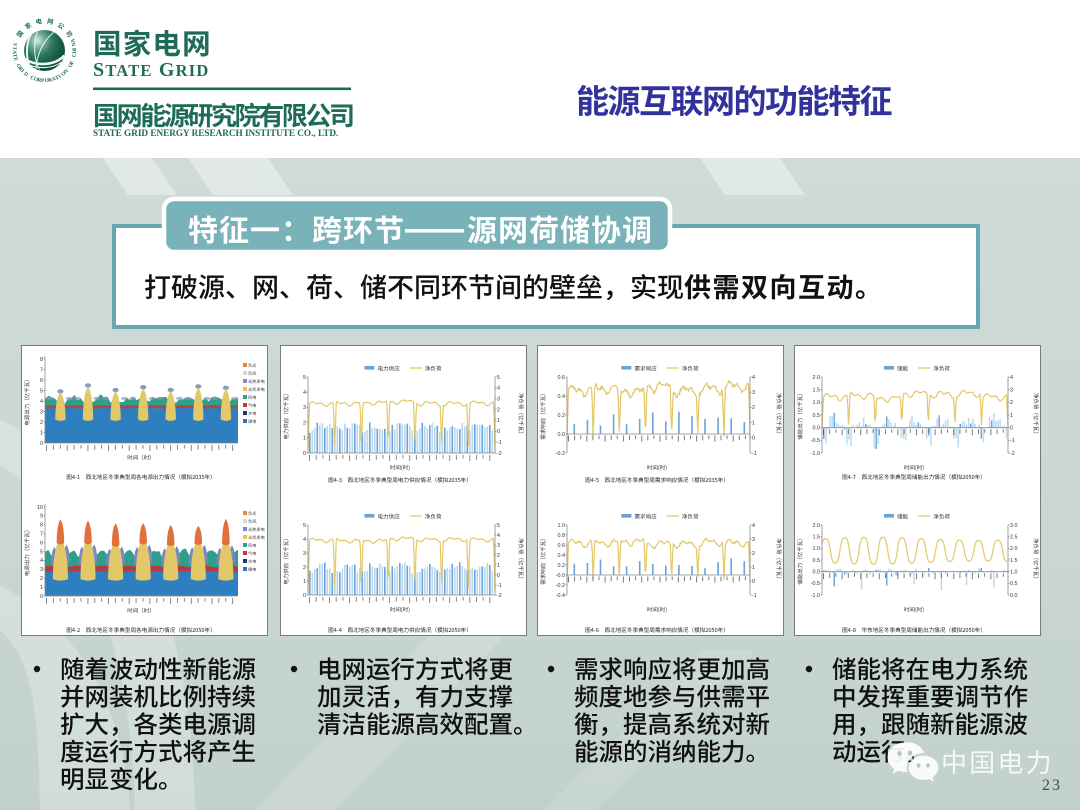 The width and height of the screenshot is (1080, 810). Describe the element at coordinates (40, 508) in the screenshot. I see `svg-text: 10` at that location.